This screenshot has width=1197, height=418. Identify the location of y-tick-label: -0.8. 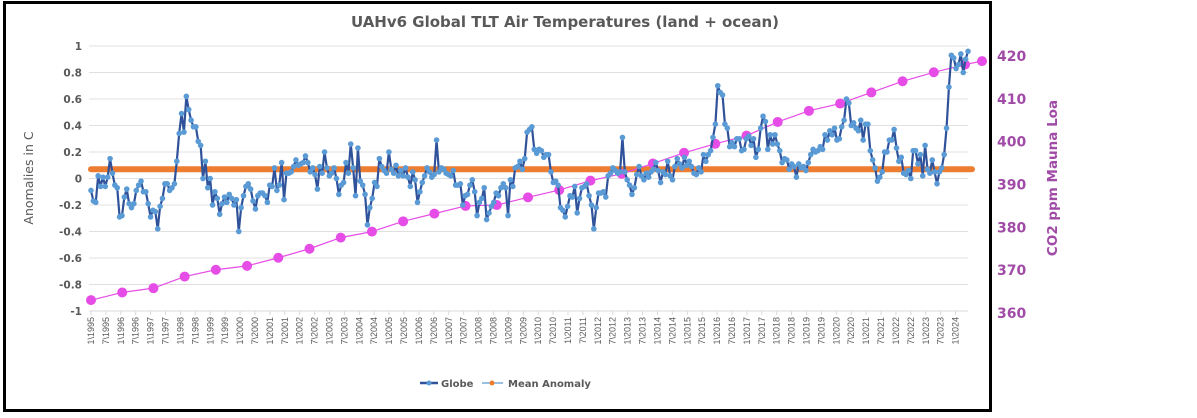
(70, 286).